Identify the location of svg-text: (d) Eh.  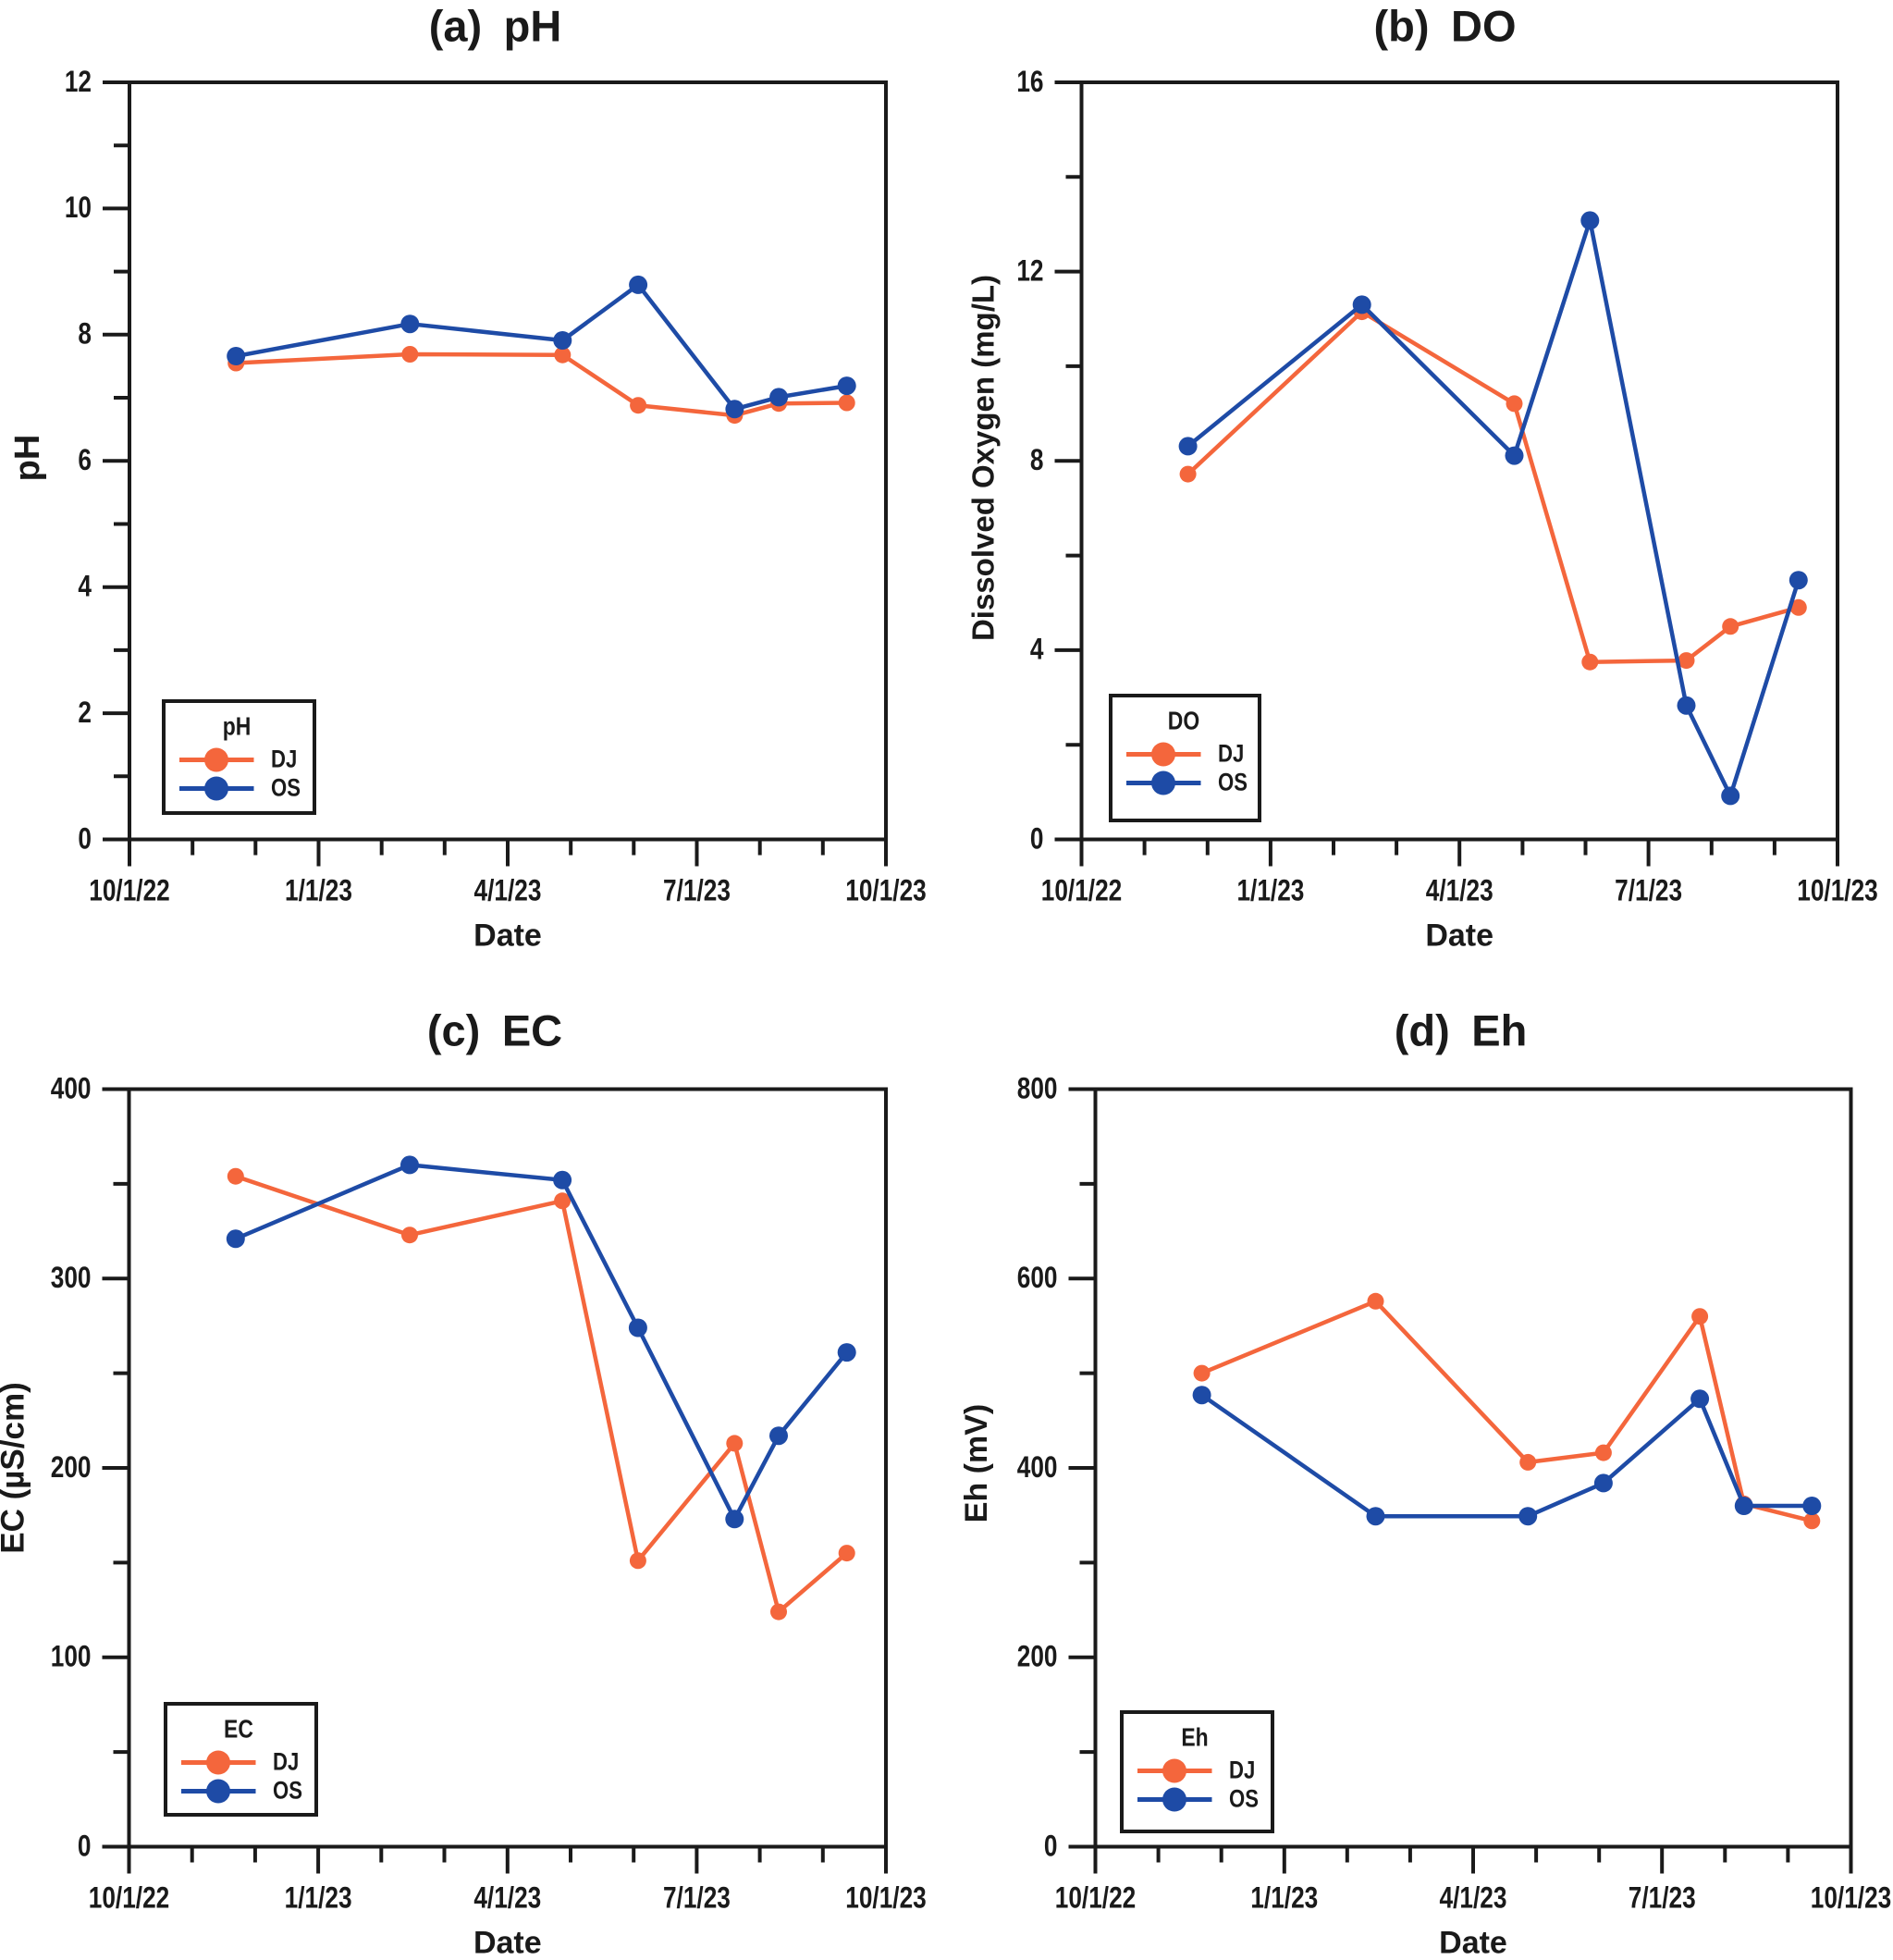
(1461, 1030).